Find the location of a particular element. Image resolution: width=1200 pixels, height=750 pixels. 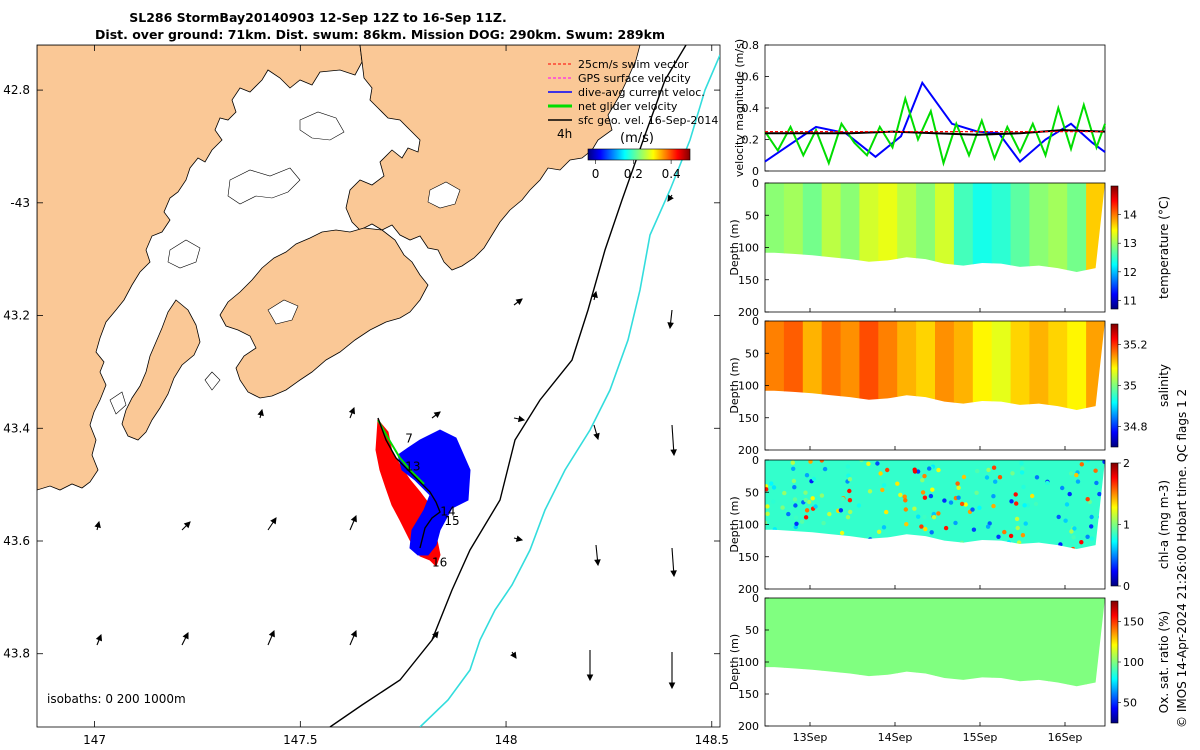

velocity-ytick-label: 0.6 is located at coordinates (751, 77).